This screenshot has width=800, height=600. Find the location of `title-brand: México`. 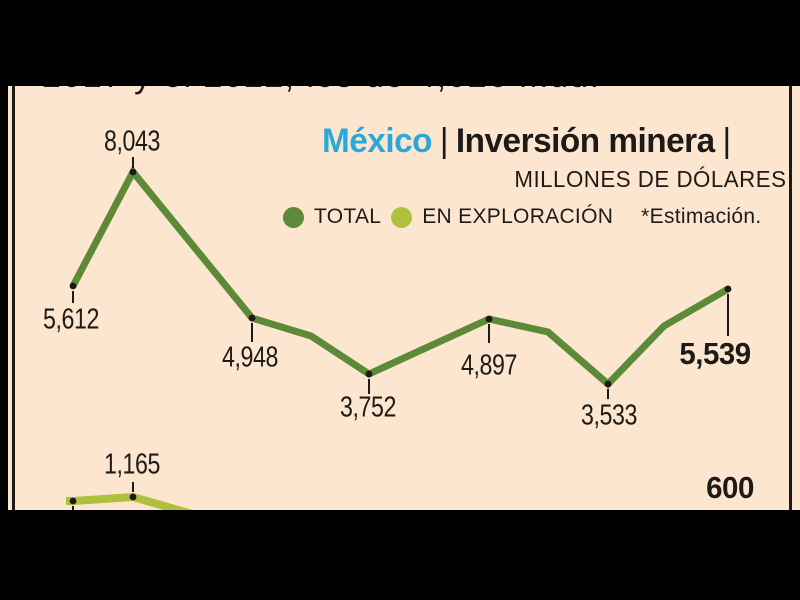

title-brand: México is located at coordinates (377, 141).